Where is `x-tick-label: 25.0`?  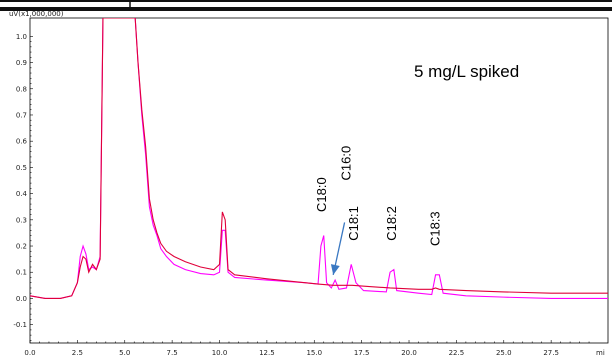 x-tick-label: 25.0 is located at coordinates (504, 353).